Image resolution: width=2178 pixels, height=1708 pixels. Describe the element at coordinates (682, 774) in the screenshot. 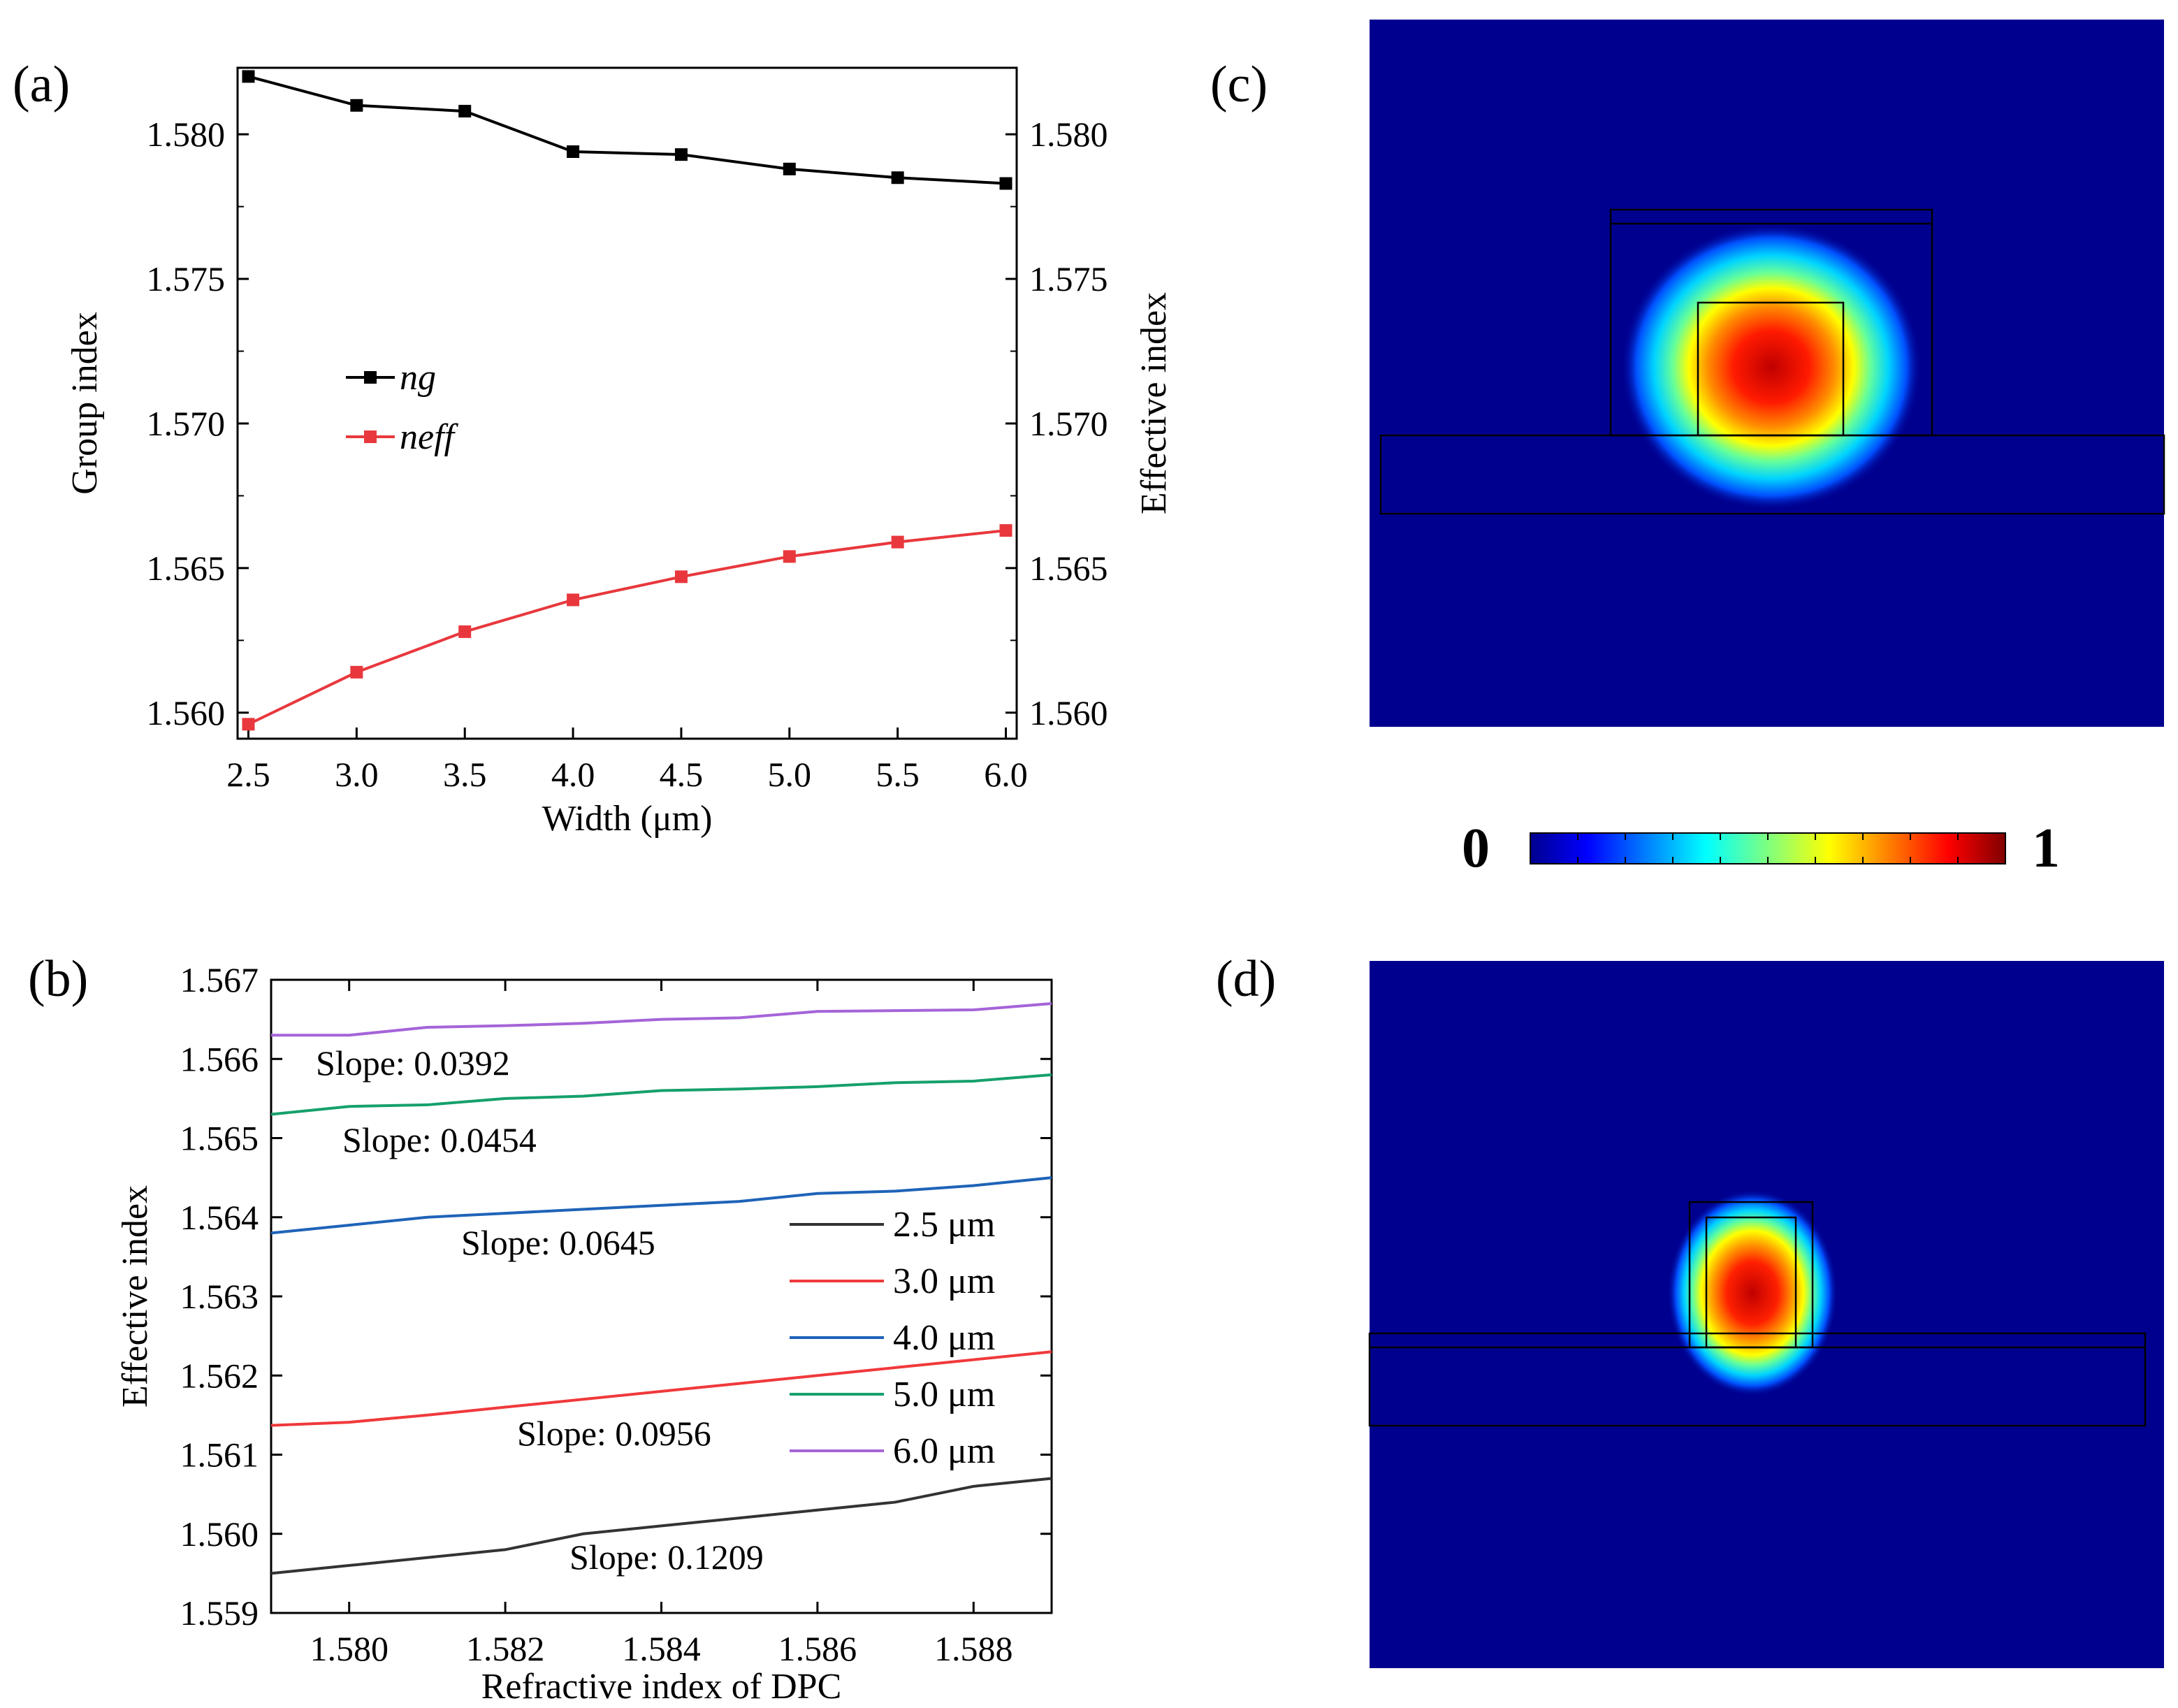

I see `x-tick-label-a: 4.5` at that location.